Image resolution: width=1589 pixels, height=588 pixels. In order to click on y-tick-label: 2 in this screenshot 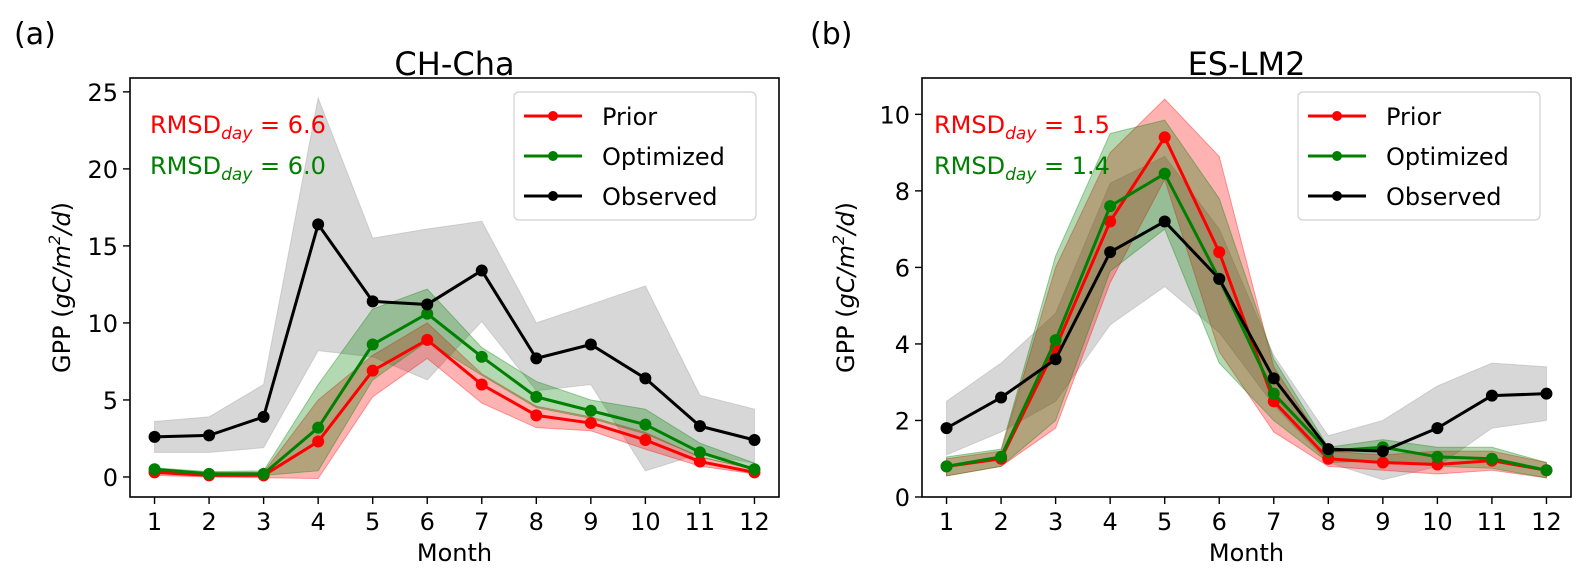, I will do `click(902, 421)`.